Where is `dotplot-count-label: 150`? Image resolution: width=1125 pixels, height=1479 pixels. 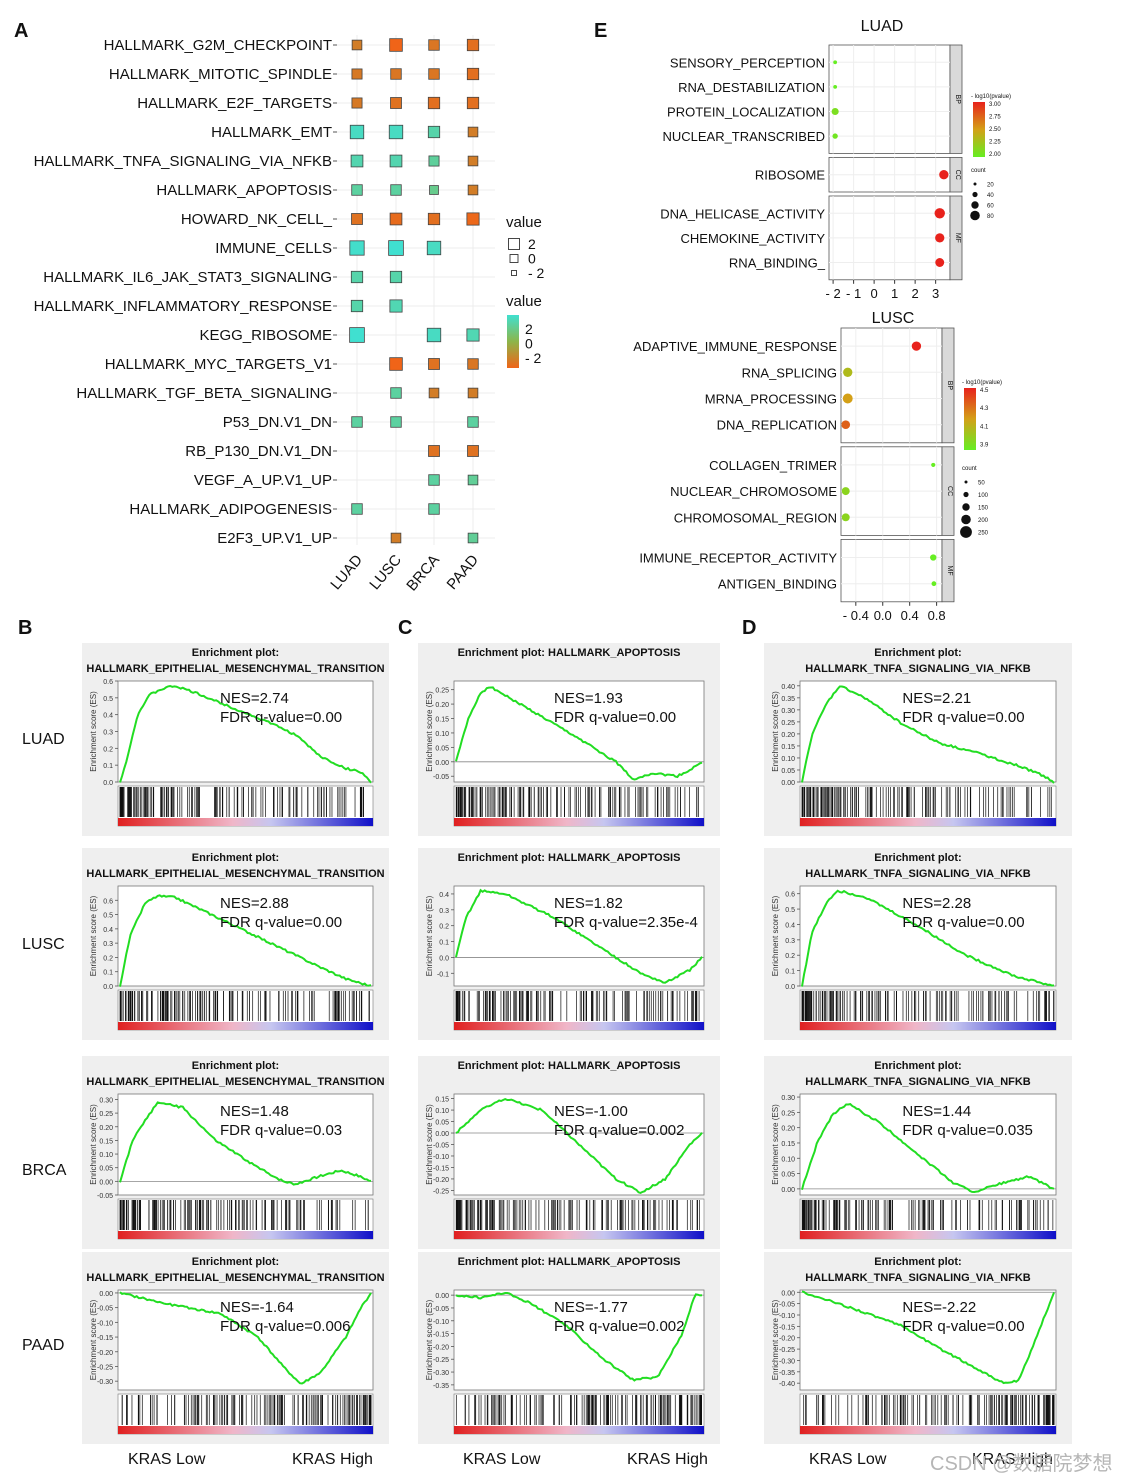
dotplot-count-label: 150 is located at coordinates (983, 509).